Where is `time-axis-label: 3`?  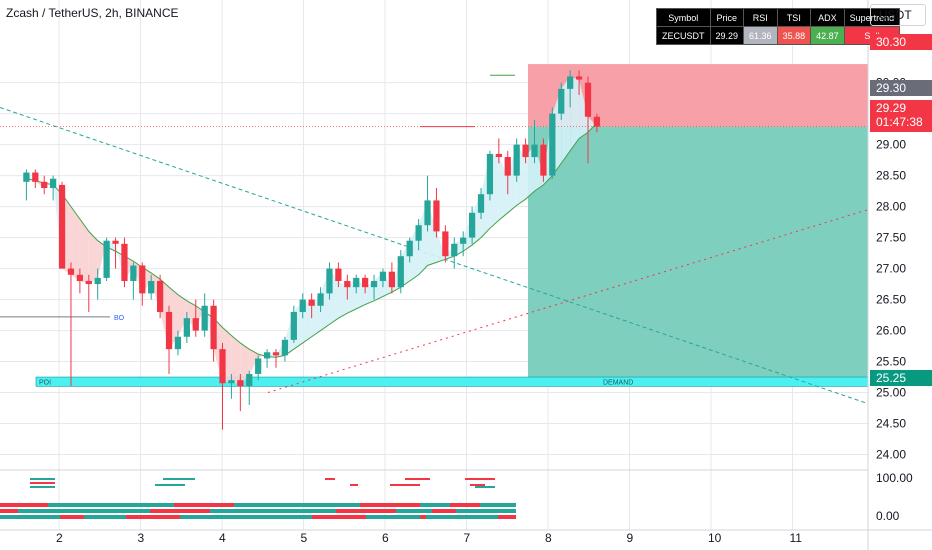
time-axis-label: 3 is located at coordinates (141, 538).